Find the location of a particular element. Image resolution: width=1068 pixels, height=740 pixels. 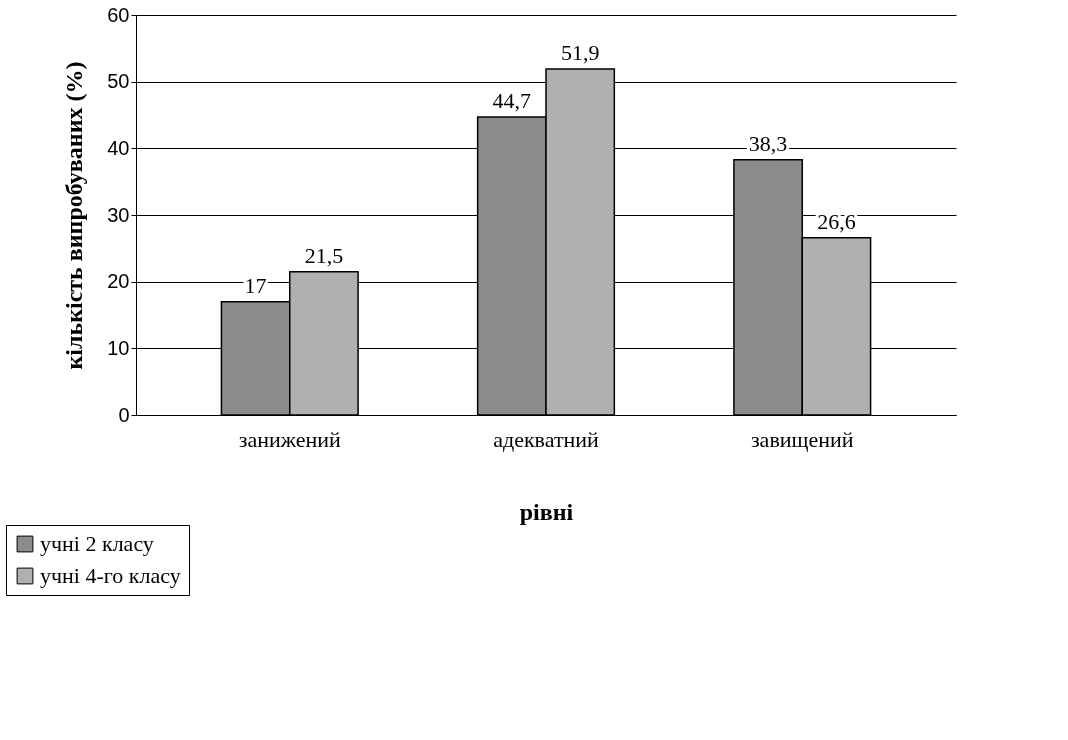

y-axis-title: кількість випробуваних (%) is located at coordinates (74, 215).